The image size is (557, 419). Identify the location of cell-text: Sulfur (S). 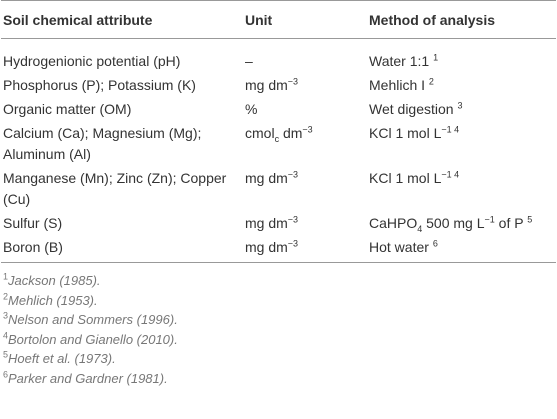
(33, 223).